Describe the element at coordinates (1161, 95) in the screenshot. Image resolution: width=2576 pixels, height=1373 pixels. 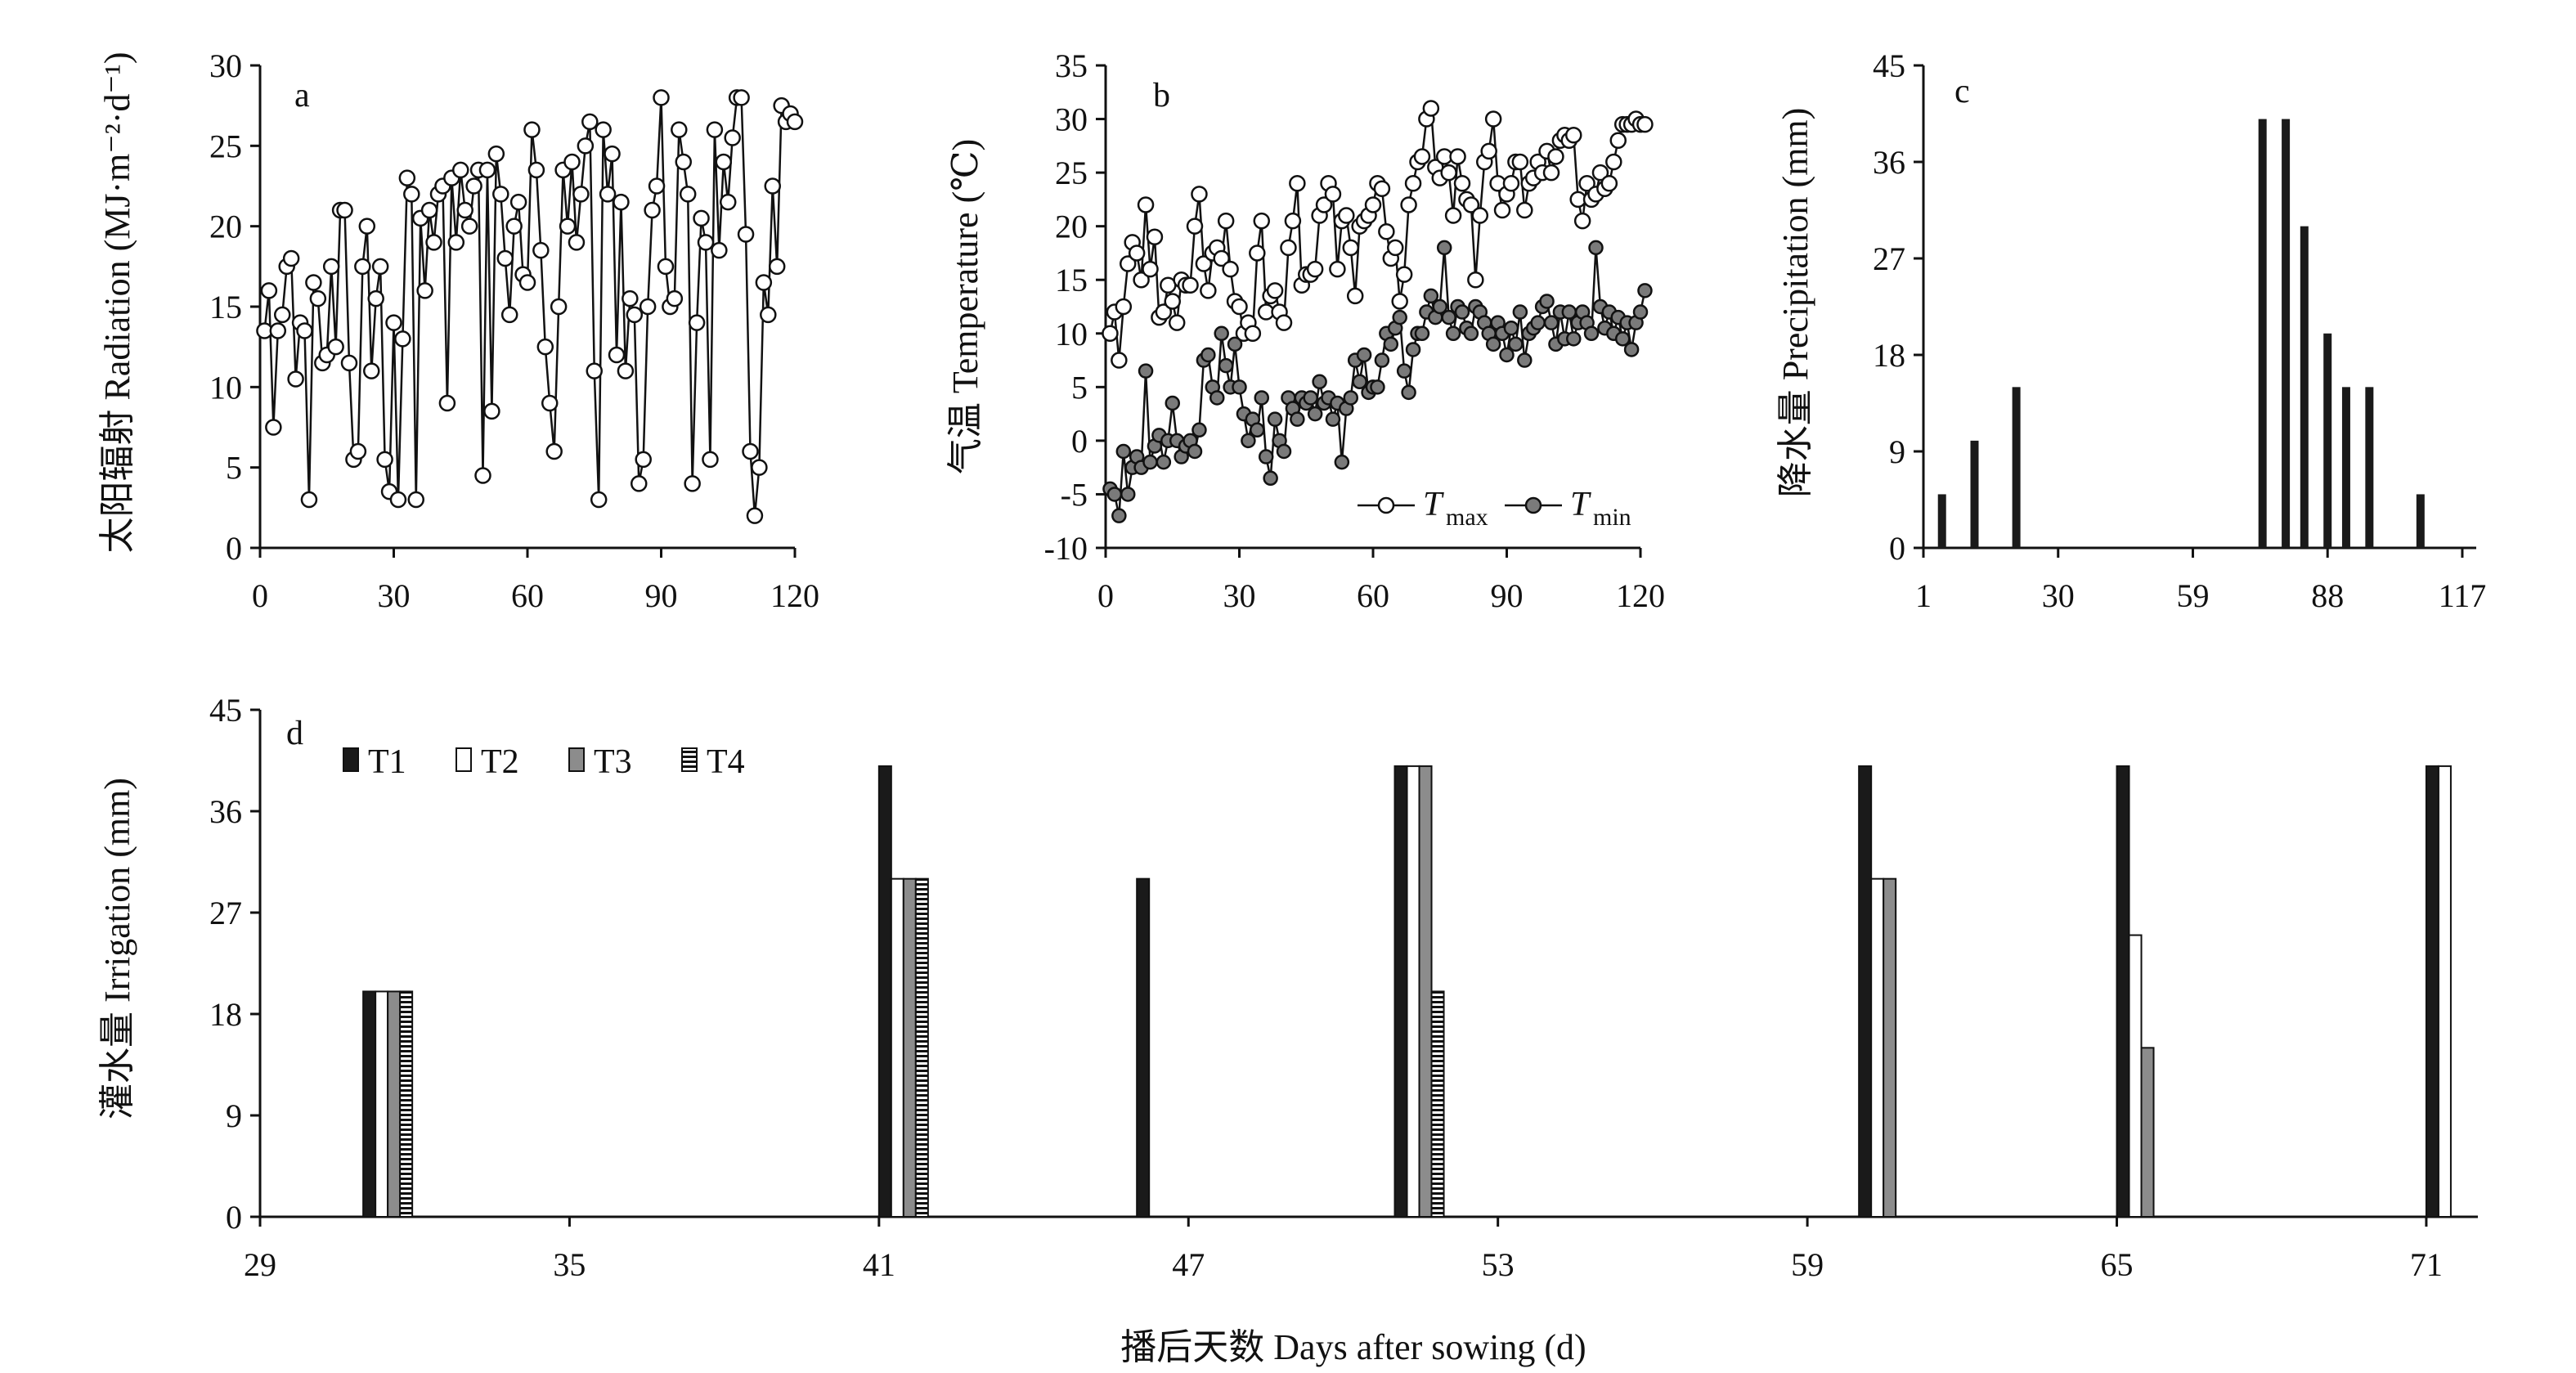
I see `panel-b-letter: b` at that location.